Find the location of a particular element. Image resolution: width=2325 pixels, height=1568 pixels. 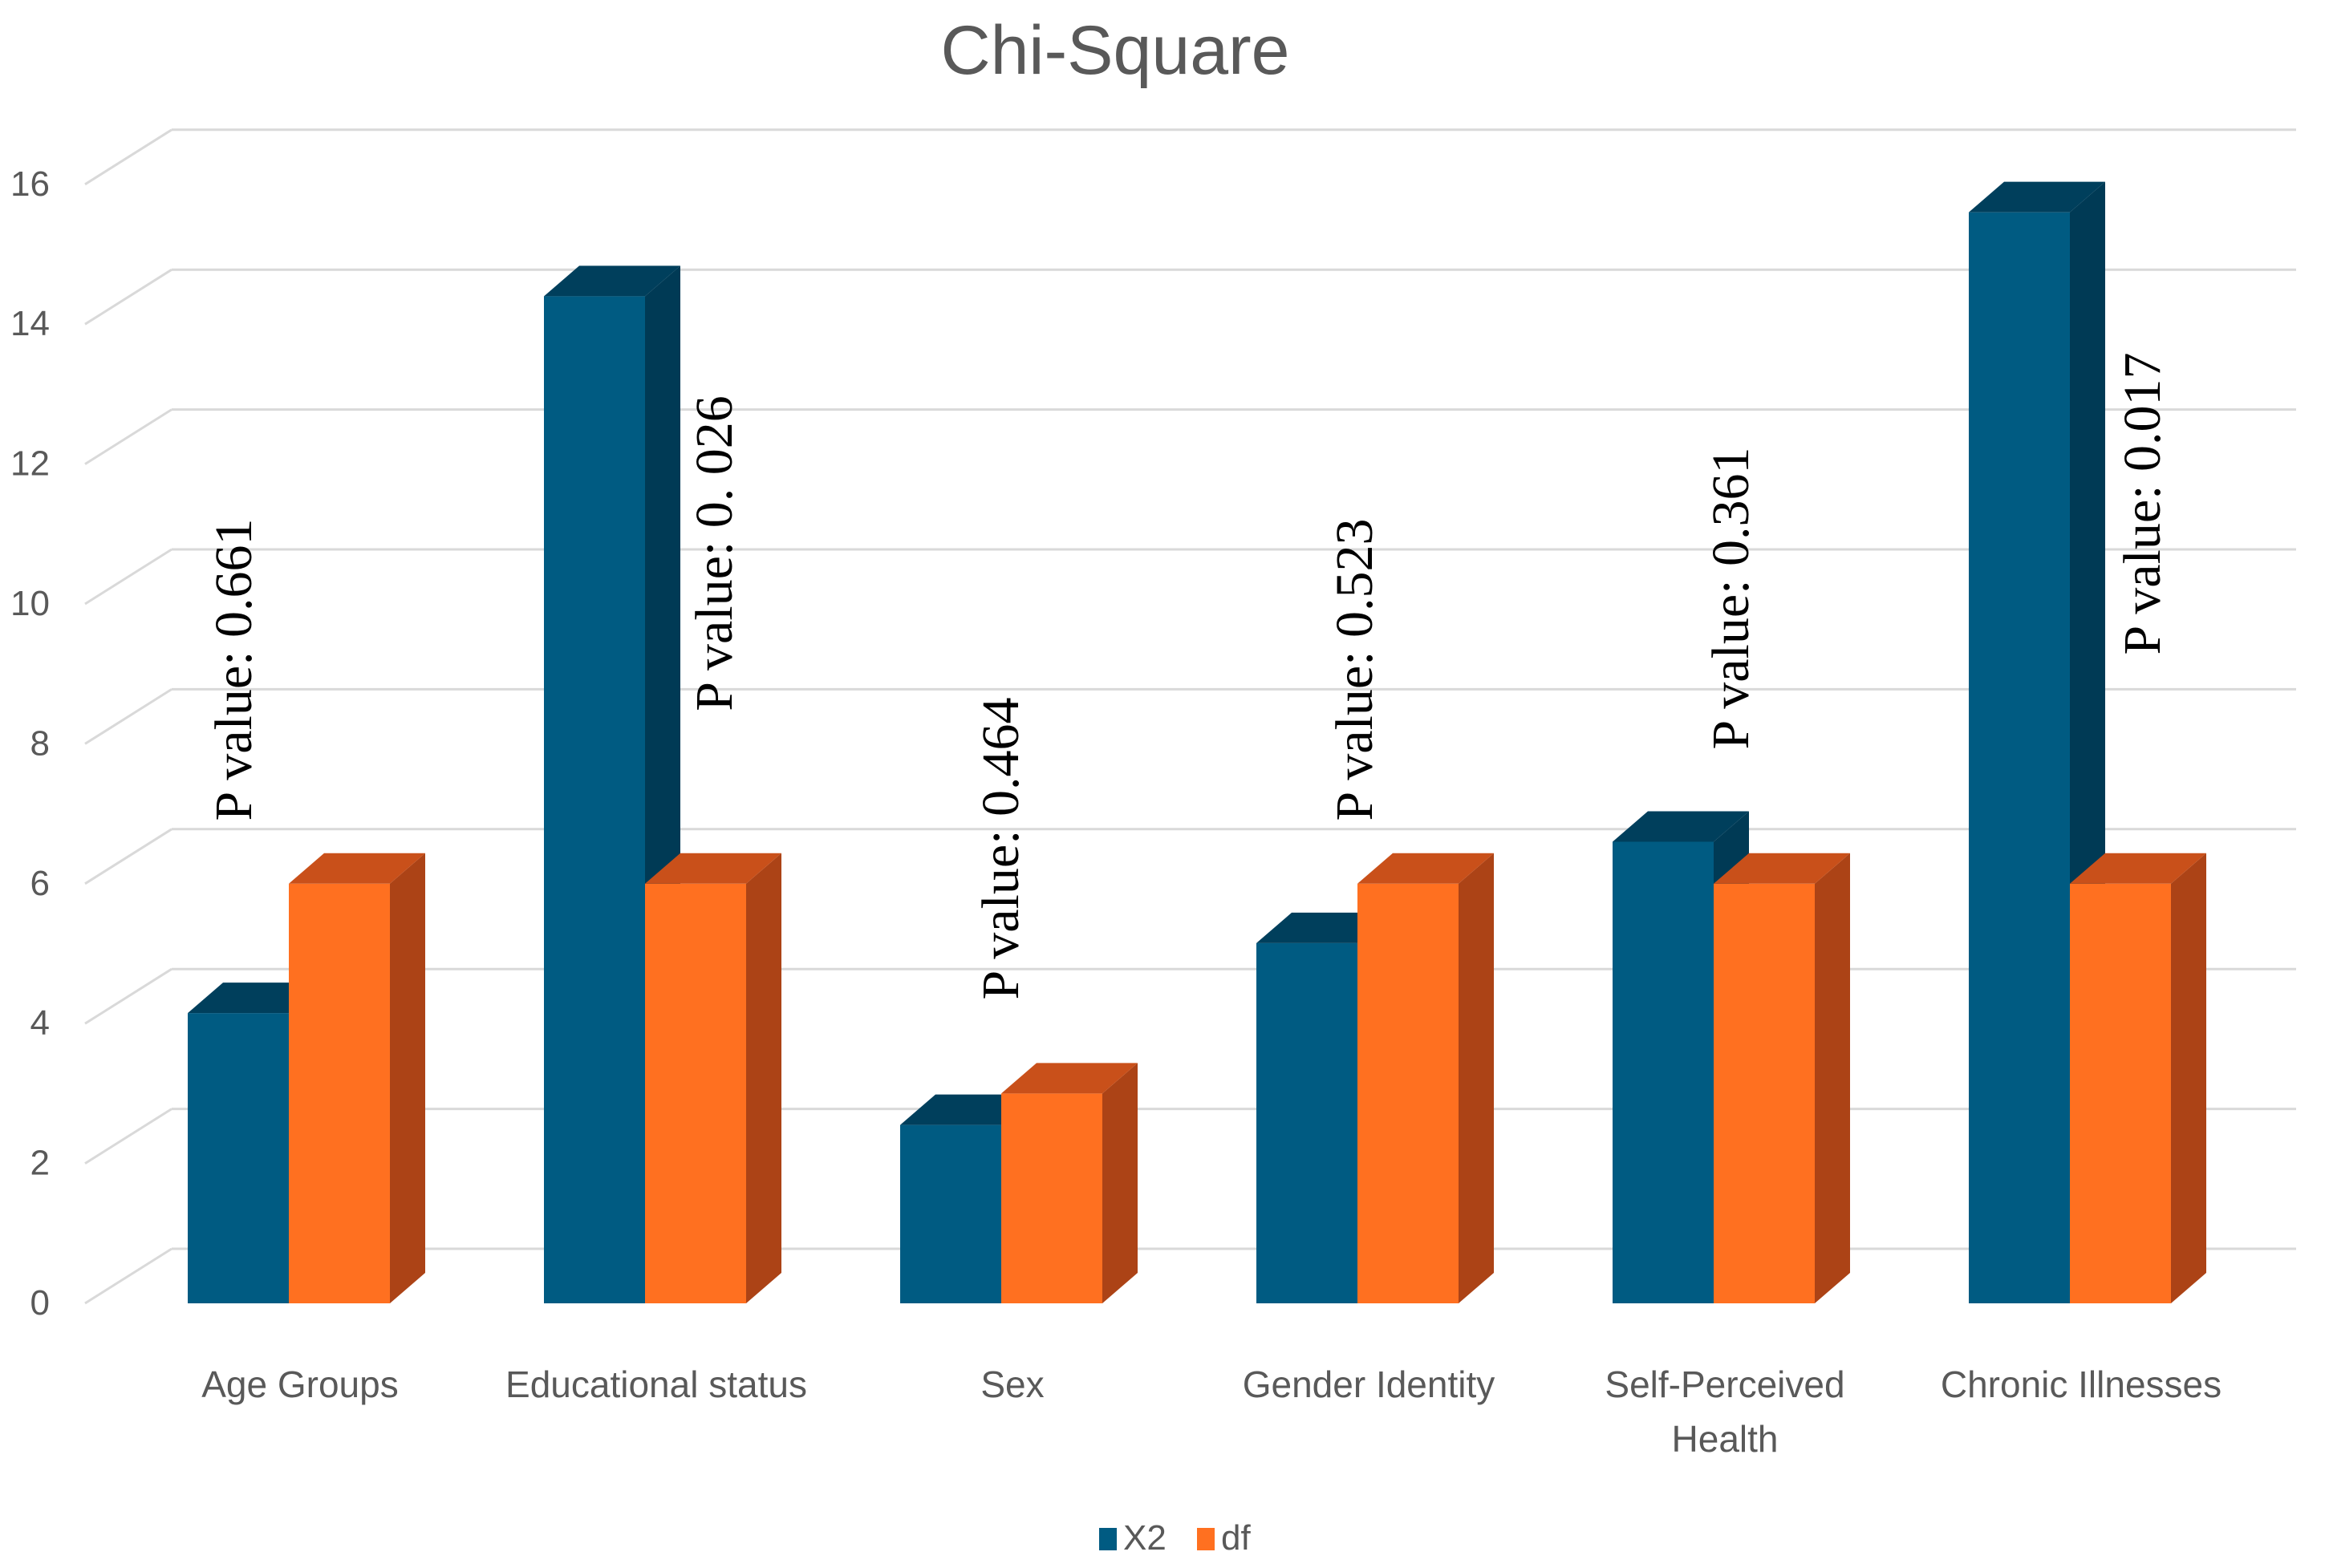

x-category-label: Chronic Illnesses is located at coordinates (2081, 1384).